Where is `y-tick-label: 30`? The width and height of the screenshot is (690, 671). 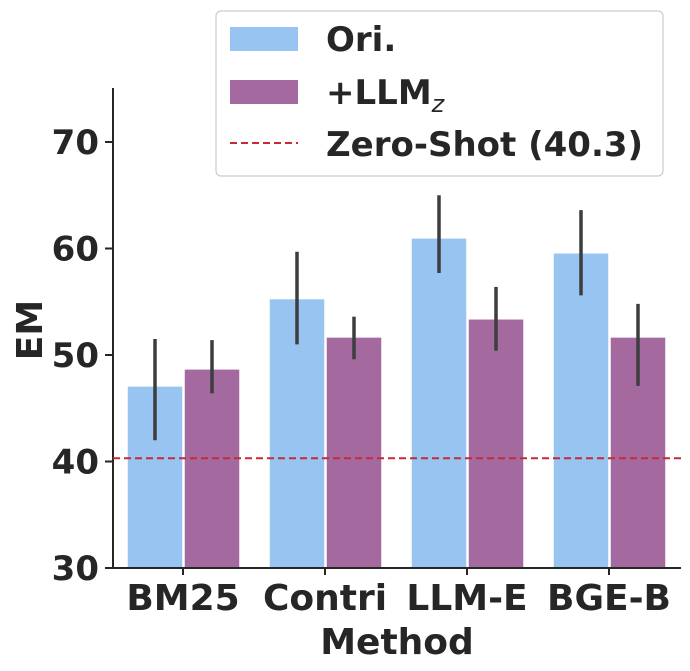 y-tick-label: 30 is located at coordinates (75, 569).